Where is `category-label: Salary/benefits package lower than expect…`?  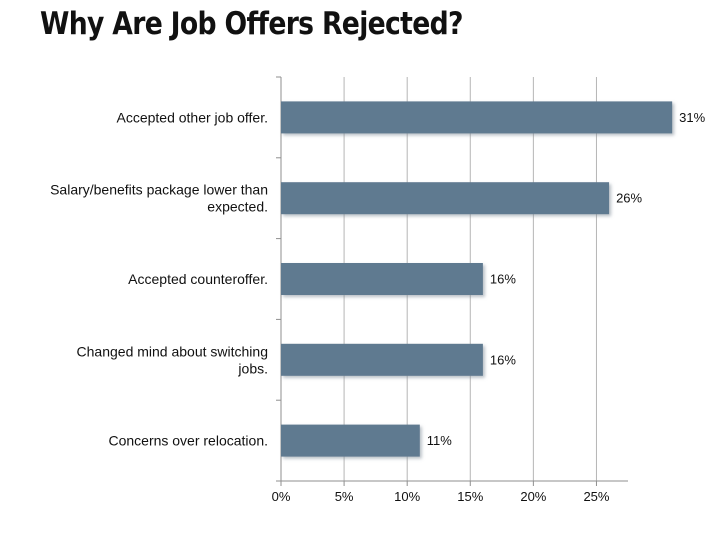 category-label: Salary/benefits package lower than expect… is located at coordinates (159, 198).